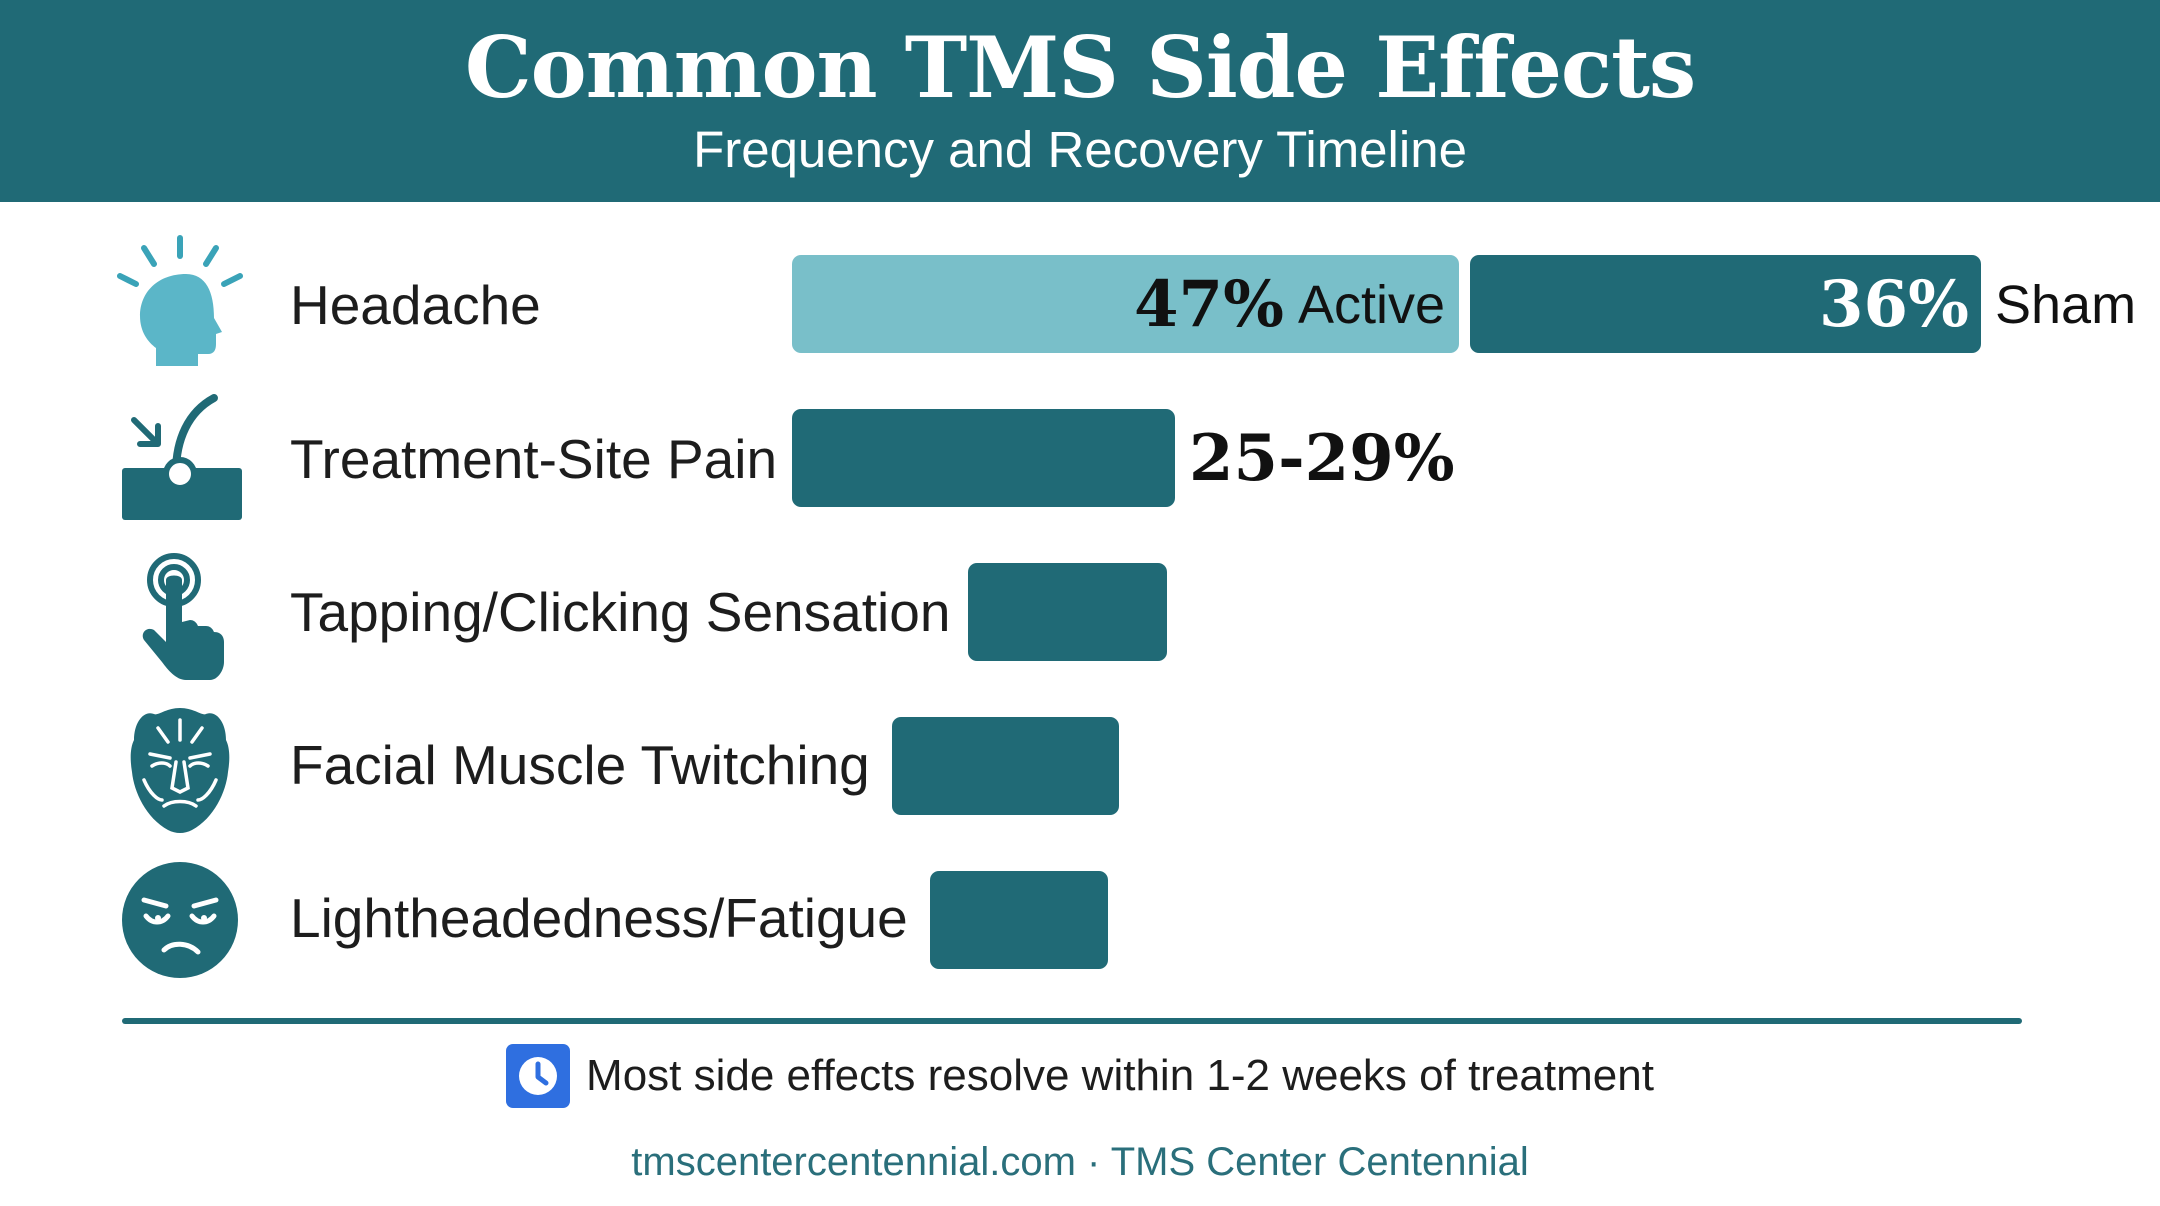 The image size is (2160, 1206). I want to click on head-icon, so click(180, 304).